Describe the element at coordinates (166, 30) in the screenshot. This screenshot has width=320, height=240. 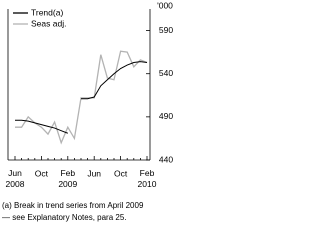
I see `y-tick-label: 590` at that location.